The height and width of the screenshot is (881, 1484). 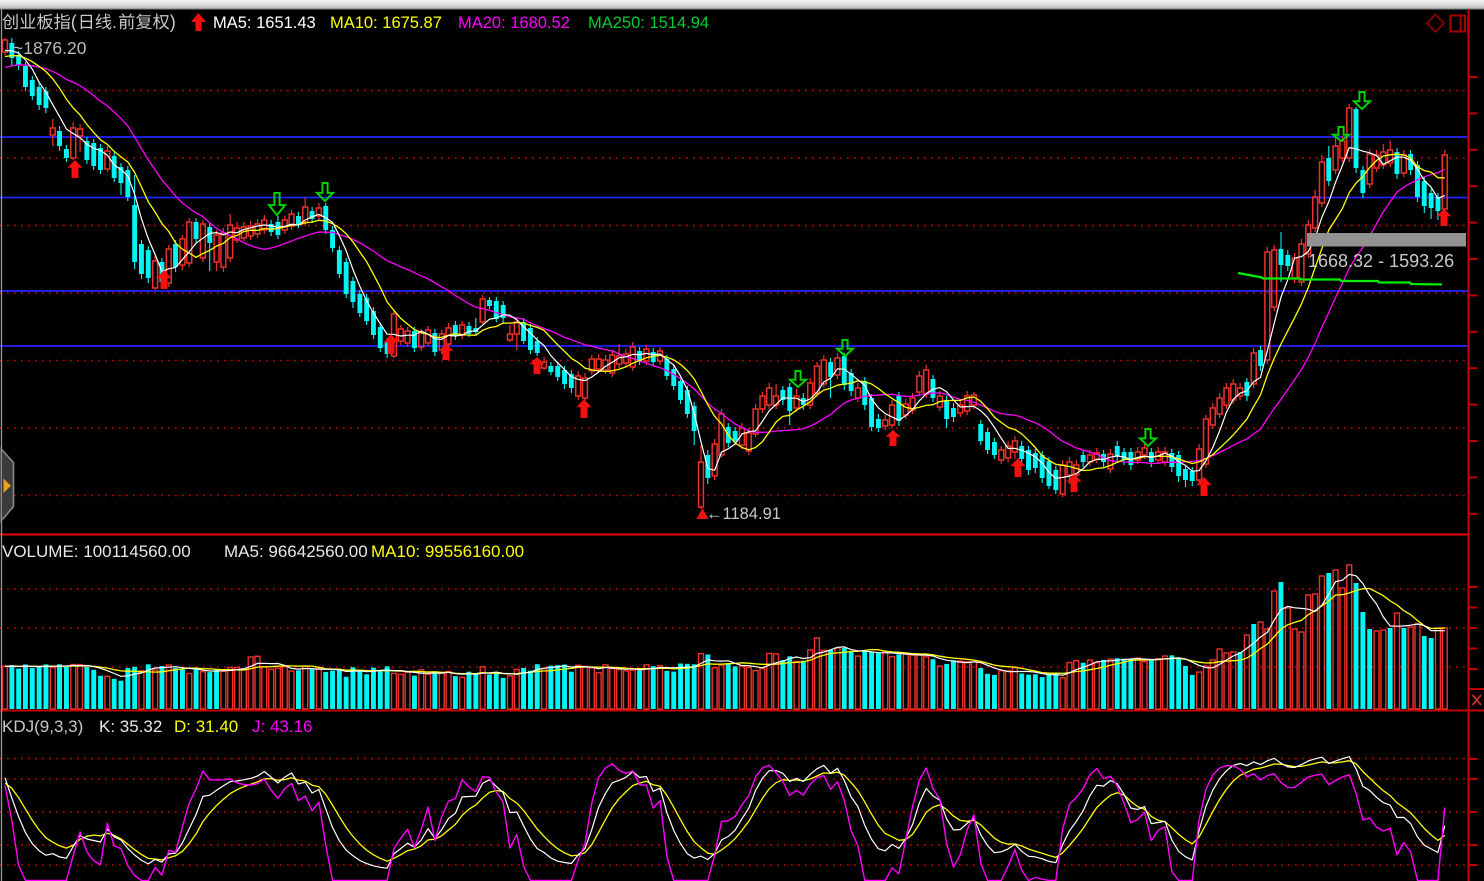 I want to click on svg-text: MA20: 1680.52, so click(x=514, y=23).